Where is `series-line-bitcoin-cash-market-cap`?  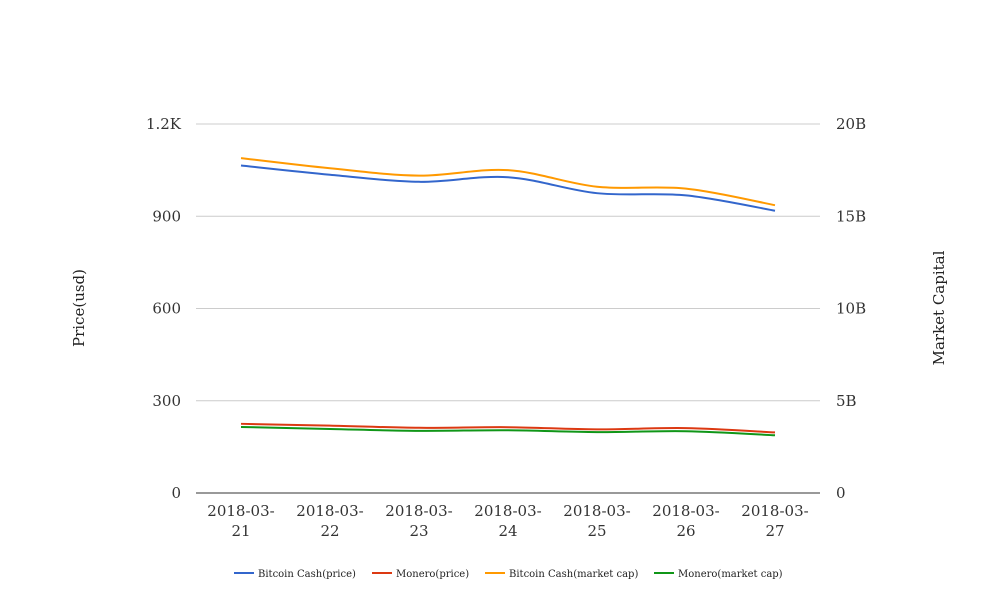
series-line-bitcoin-cash-market-cap is located at coordinates (508, 182).